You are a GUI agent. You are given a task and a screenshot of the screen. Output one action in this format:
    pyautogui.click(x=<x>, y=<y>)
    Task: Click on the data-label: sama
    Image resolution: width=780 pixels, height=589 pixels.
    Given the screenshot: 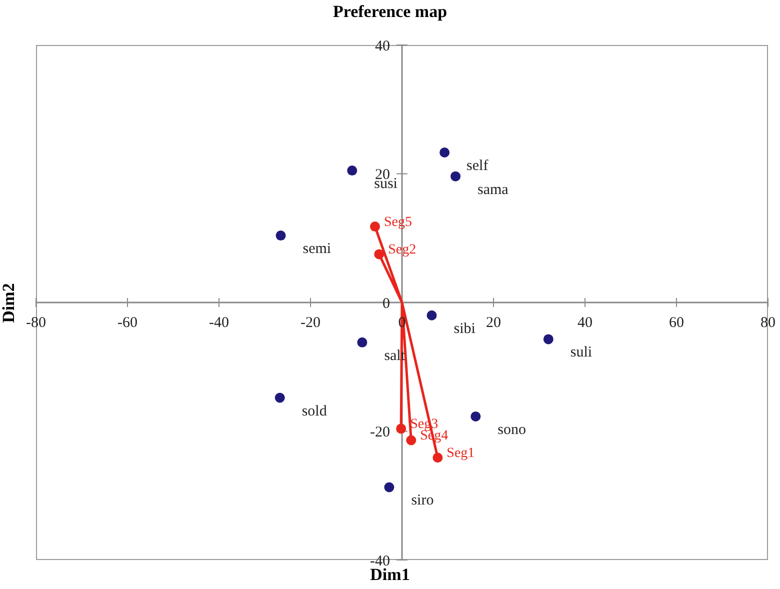 What is the action you would take?
    pyautogui.click(x=493, y=190)
    